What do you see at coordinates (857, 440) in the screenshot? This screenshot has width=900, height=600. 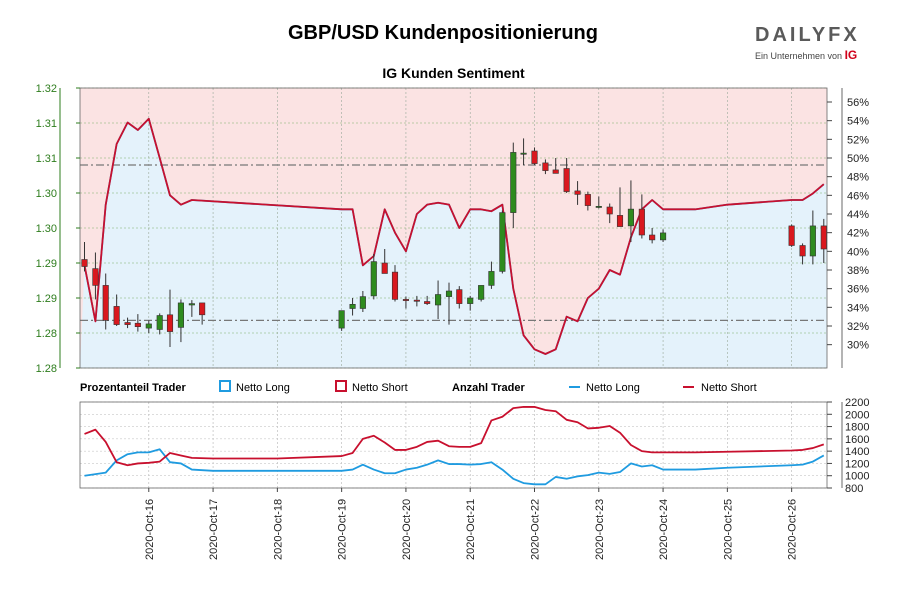 I see `count-tick-label: 1600` at bounding box center [857, 440].